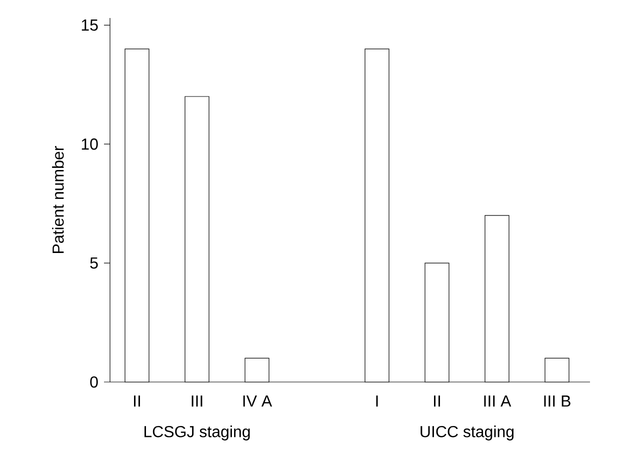 The width and height of the screenshot is (622, 459). What do you see at coordinates (58, 199) in the screenshot?
I see `y-axis-title: Patient number` at bounding box center [58, 199].